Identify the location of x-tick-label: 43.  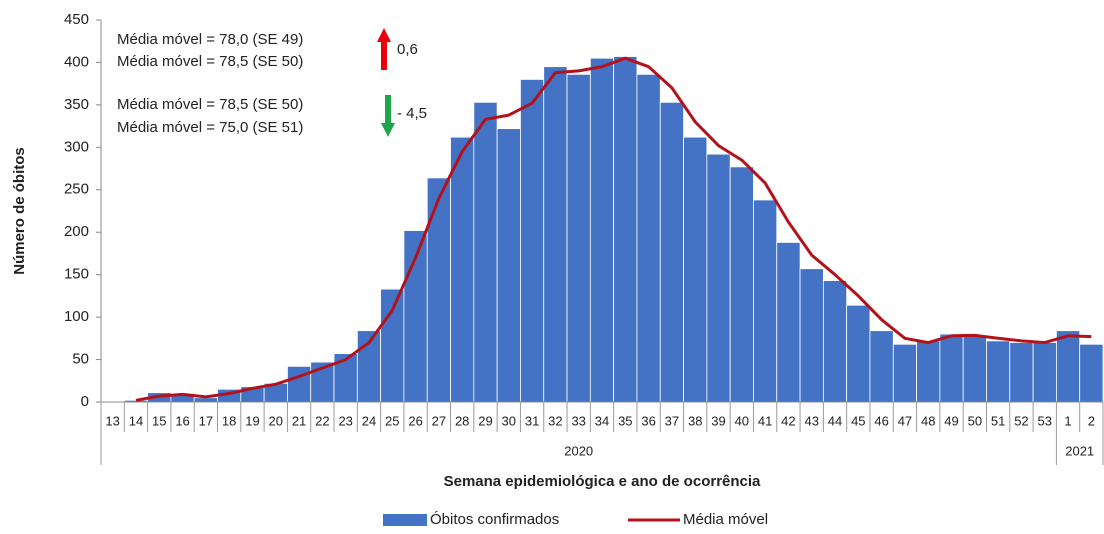
(811, 420).